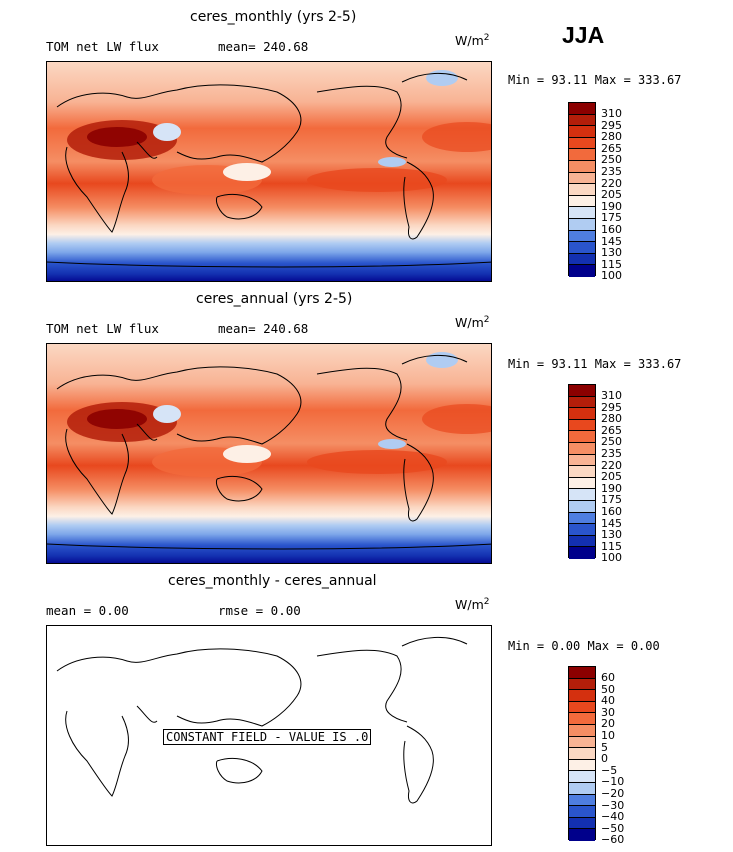  Describe the element at coordinates (582, 471) in the screenshot. I see `panel2-colorbar` at that location.